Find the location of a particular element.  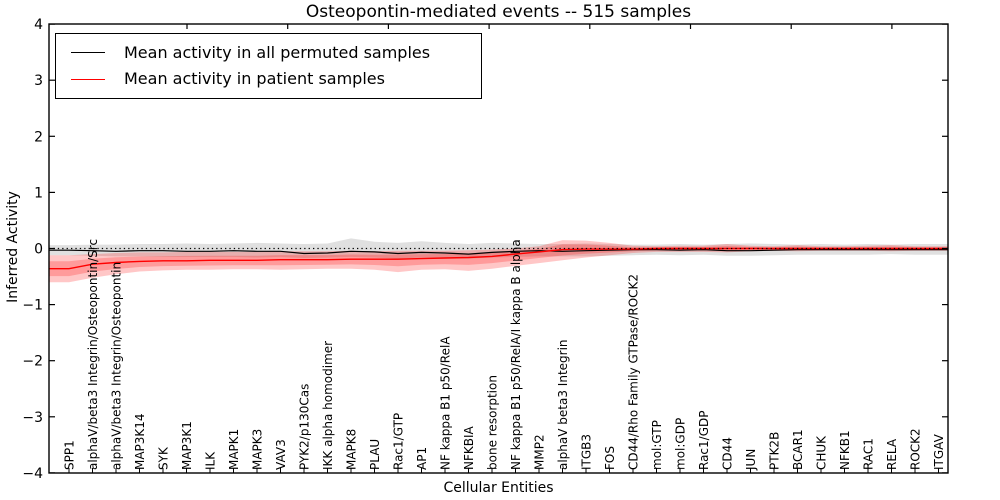

svg-text: −2 is located at coordinates (32, 362).